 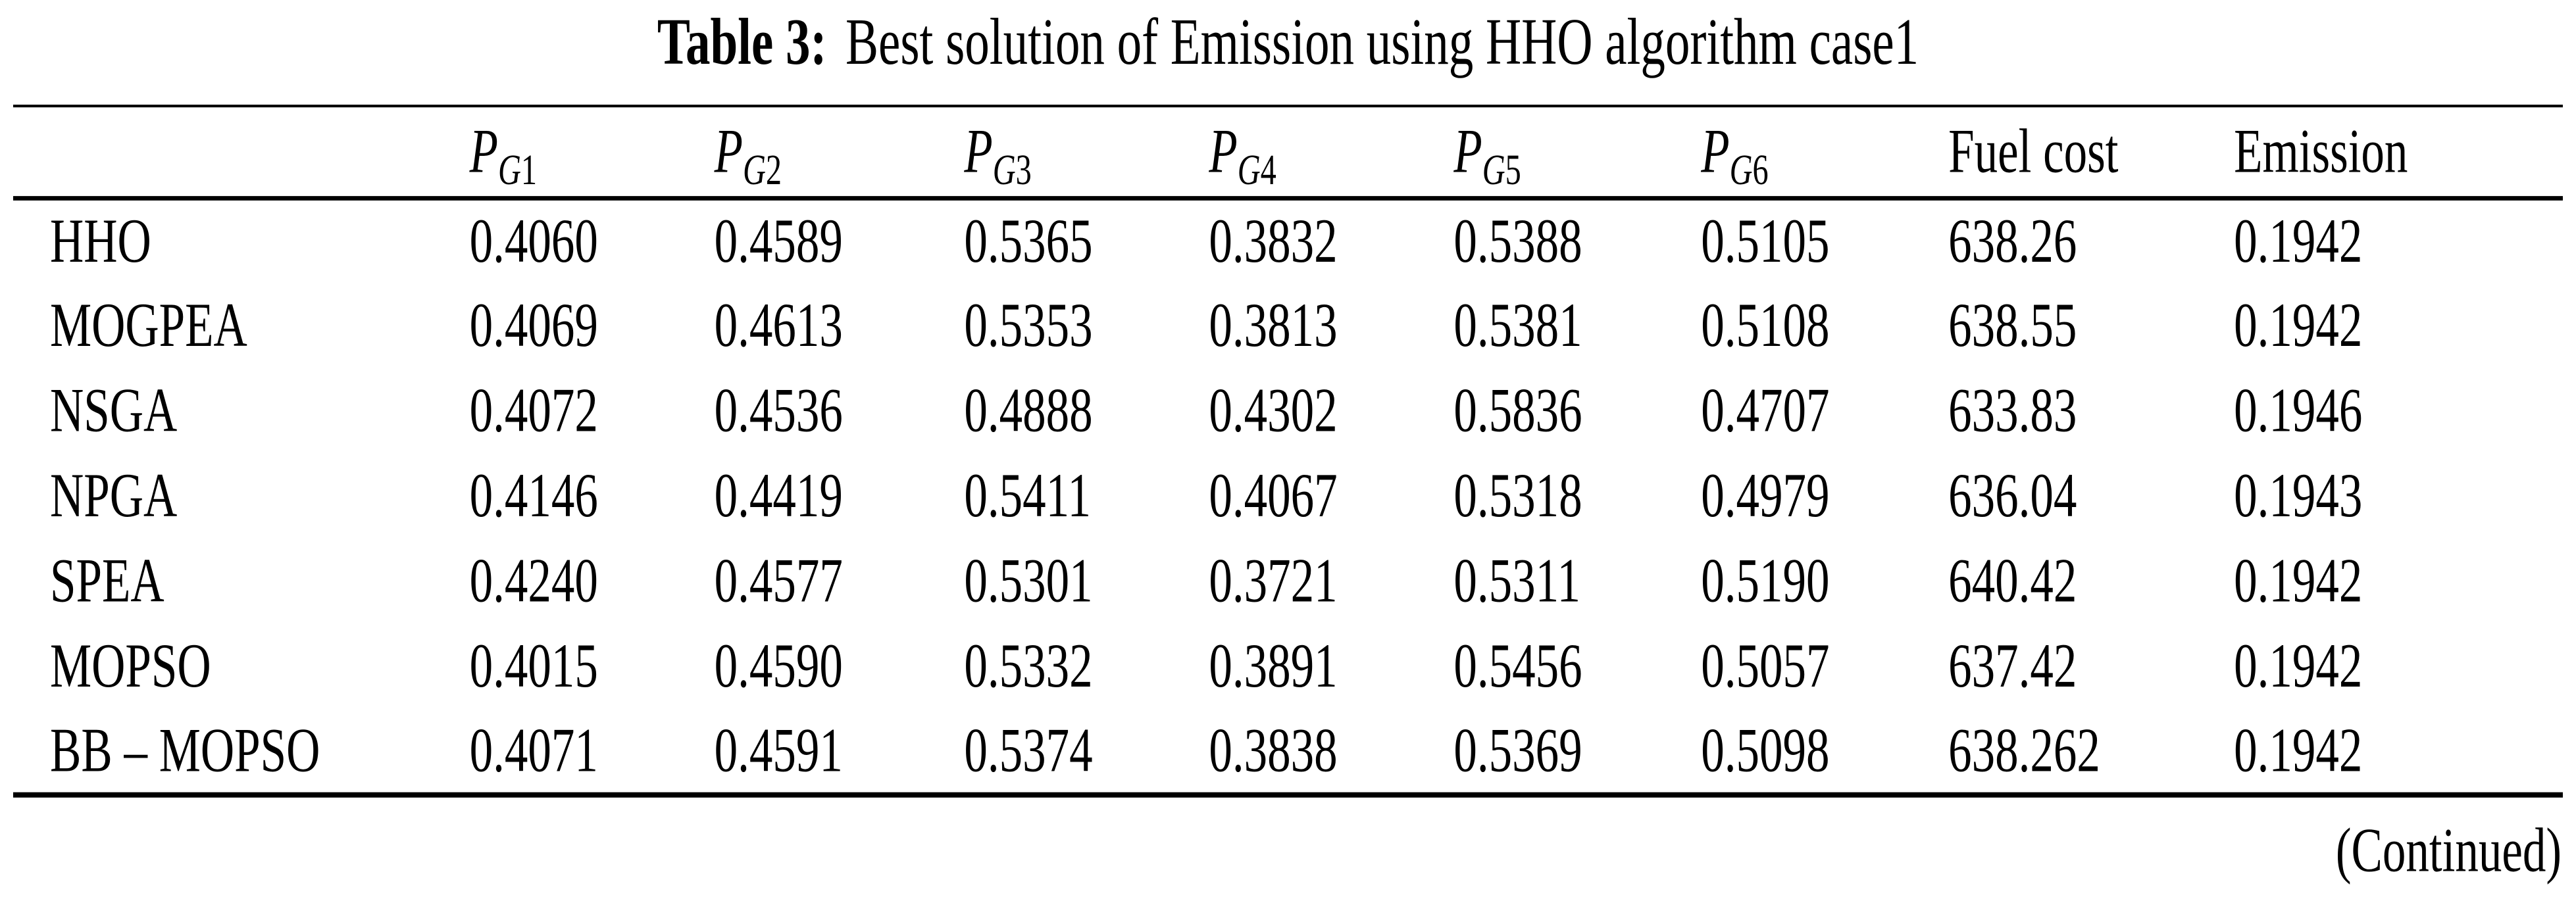 What do you see at coordinates (2012, 581) in the screenshot?
I see `value-cell: 640.42` at bounding box center [2012, 581].